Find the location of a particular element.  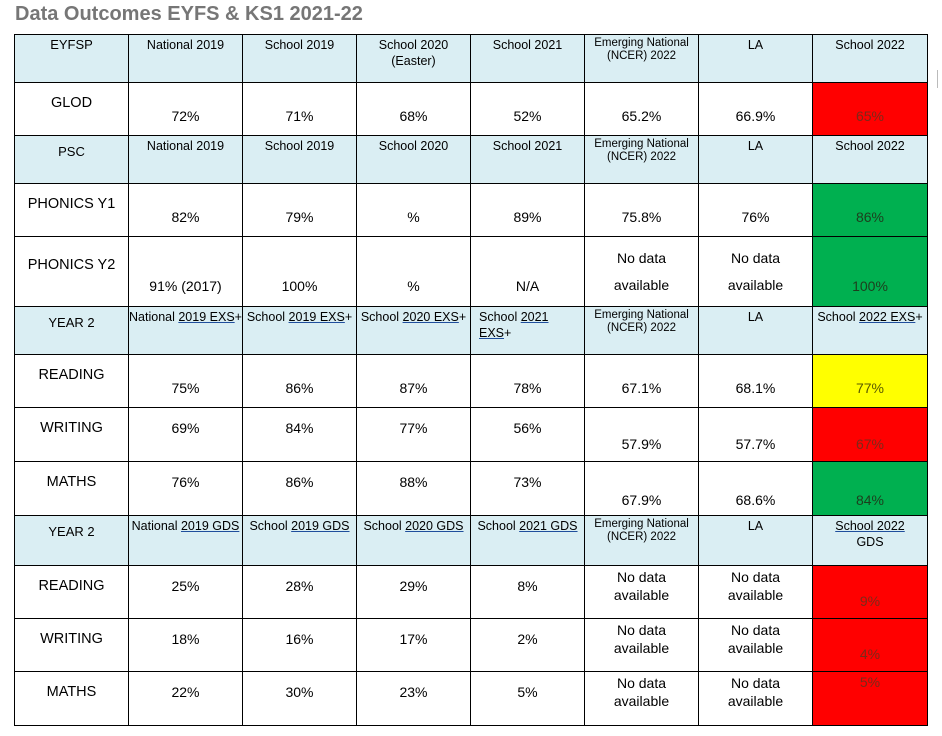

table-cell: 69% is located at coordinates (185, 434).